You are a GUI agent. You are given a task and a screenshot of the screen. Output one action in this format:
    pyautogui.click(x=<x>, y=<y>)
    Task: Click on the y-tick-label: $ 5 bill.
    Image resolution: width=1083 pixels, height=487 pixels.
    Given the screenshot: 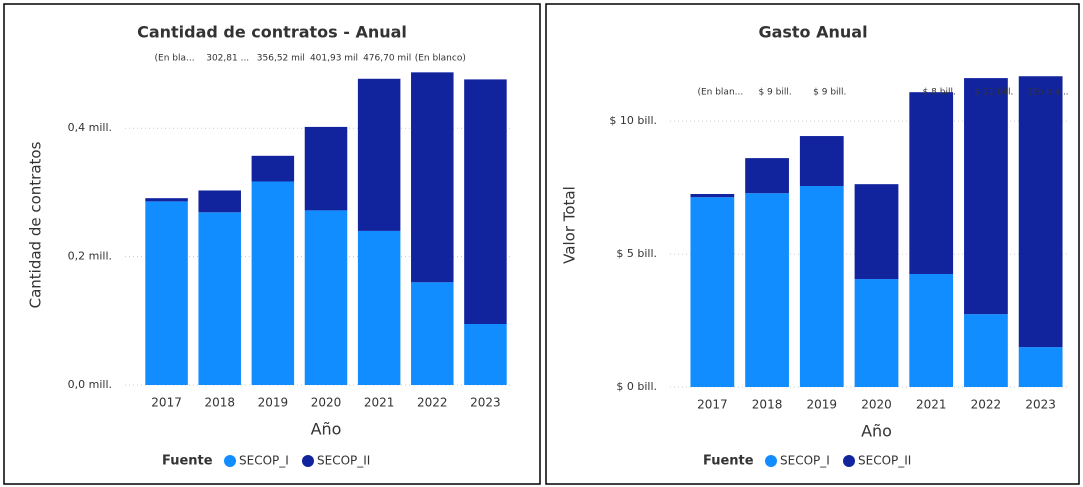 What is the action you would take?
    pyautogui.click(x=636, y=253)
    